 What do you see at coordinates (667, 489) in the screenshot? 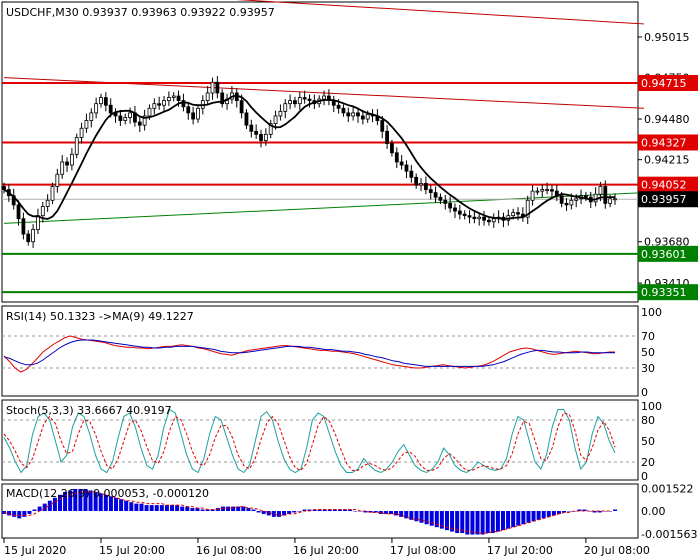
I see `macd-y-tick-label: 0.001522` at bounding box center [667, 489].